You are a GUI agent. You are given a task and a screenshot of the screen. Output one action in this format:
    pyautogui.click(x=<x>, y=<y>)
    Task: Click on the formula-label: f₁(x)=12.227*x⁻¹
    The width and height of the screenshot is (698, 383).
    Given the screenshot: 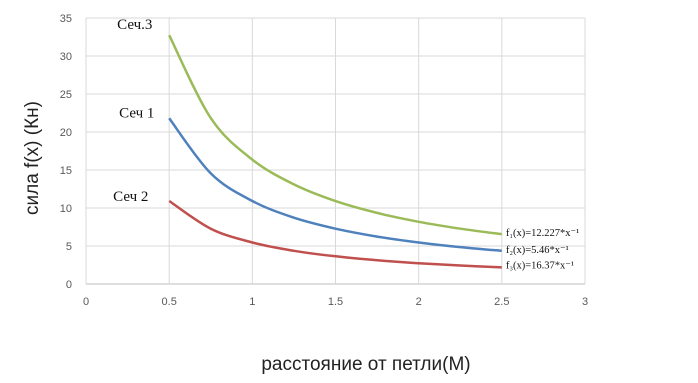 What is the action you would take?
    pyautogui.click(x=542, y=233)
    